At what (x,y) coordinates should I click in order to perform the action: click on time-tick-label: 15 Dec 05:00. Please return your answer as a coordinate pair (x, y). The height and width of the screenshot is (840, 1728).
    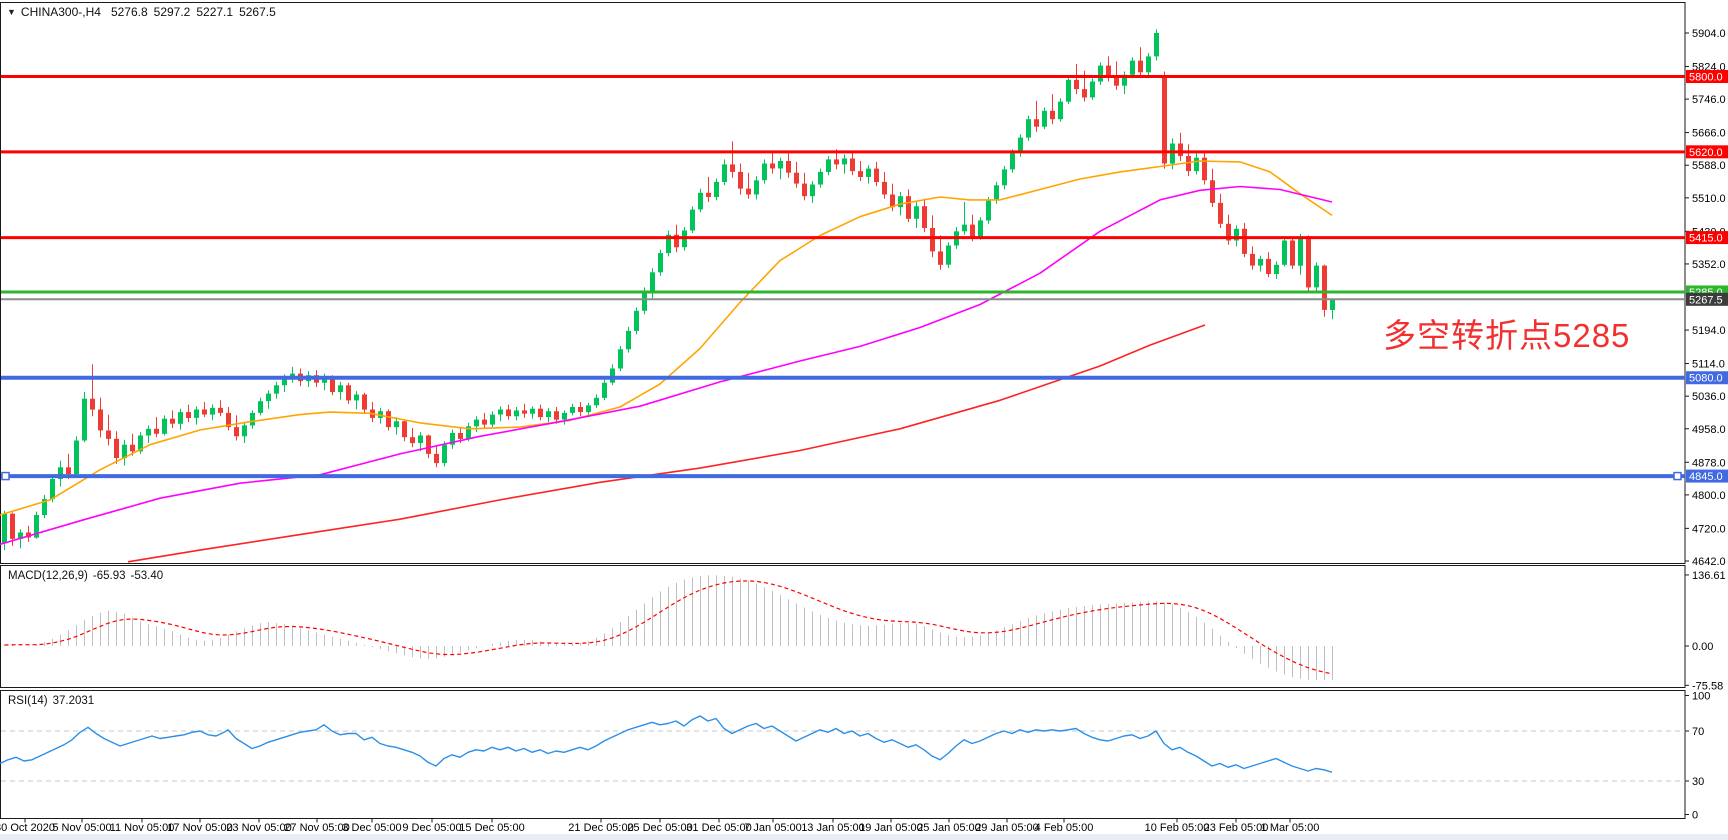
    Looking at the image, I should click on (491, 828).